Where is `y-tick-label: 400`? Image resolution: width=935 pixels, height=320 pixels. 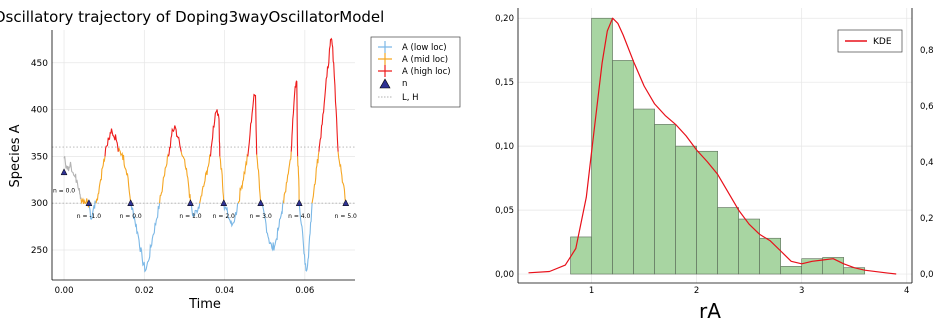
y-tick-label: 400 is located at coordinates (39, 111).